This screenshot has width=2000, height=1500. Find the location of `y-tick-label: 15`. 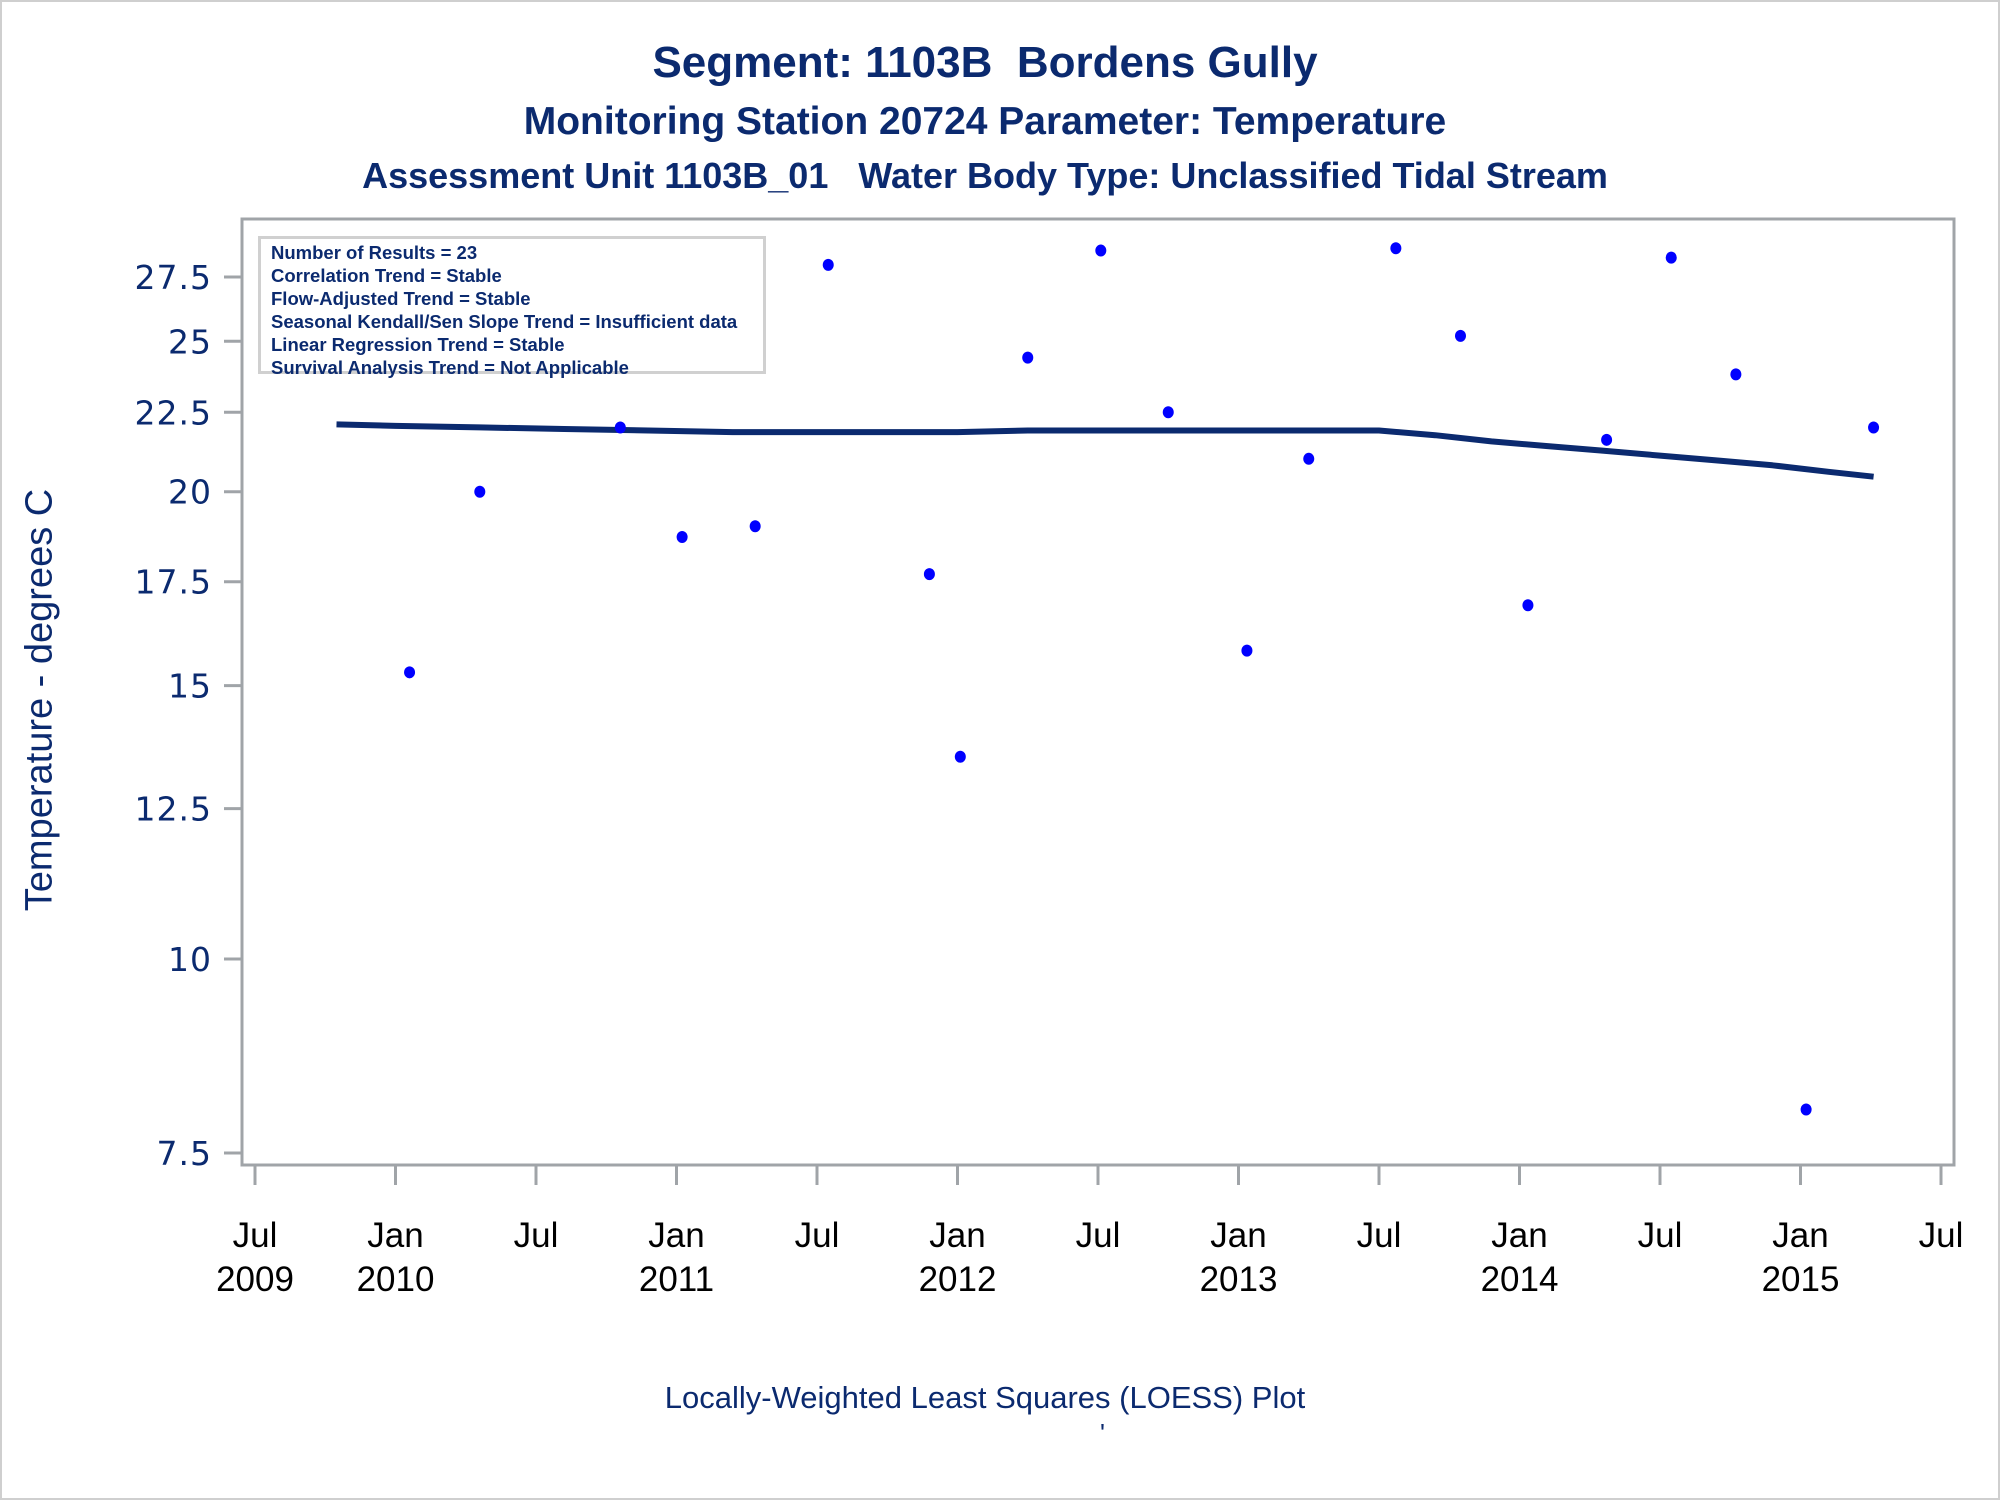

y-tick-label: 15 is located at coordinates (190, 686).